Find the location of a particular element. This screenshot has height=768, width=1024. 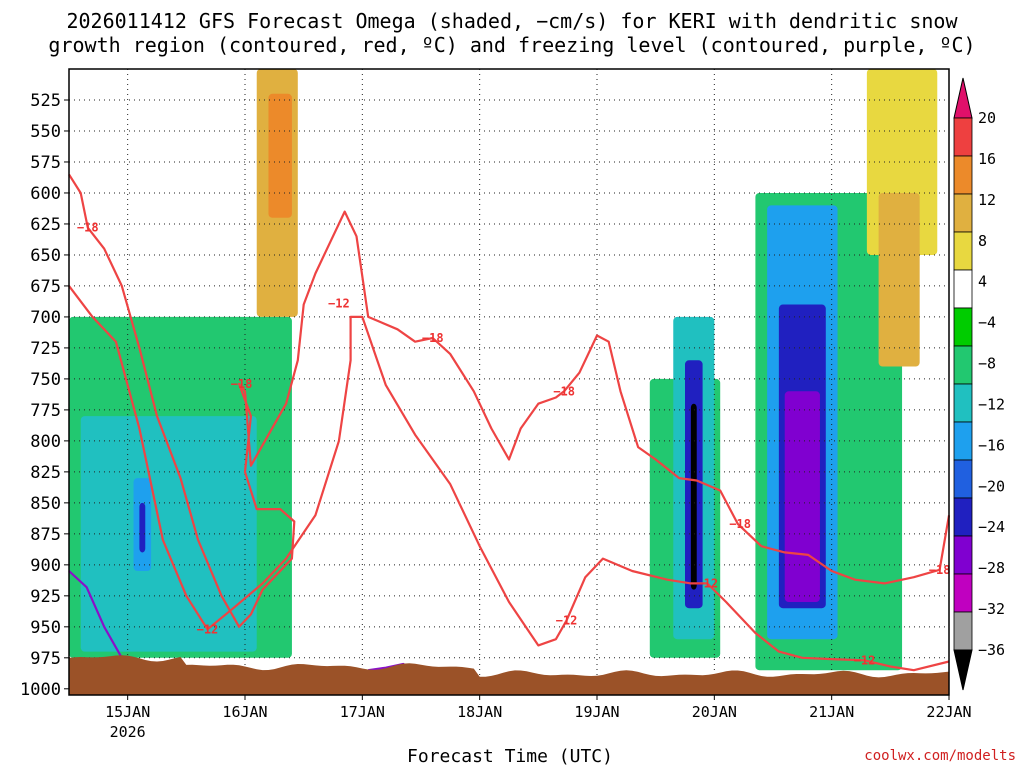

y-tick-label: 775 is located at coordinates (45, 411).